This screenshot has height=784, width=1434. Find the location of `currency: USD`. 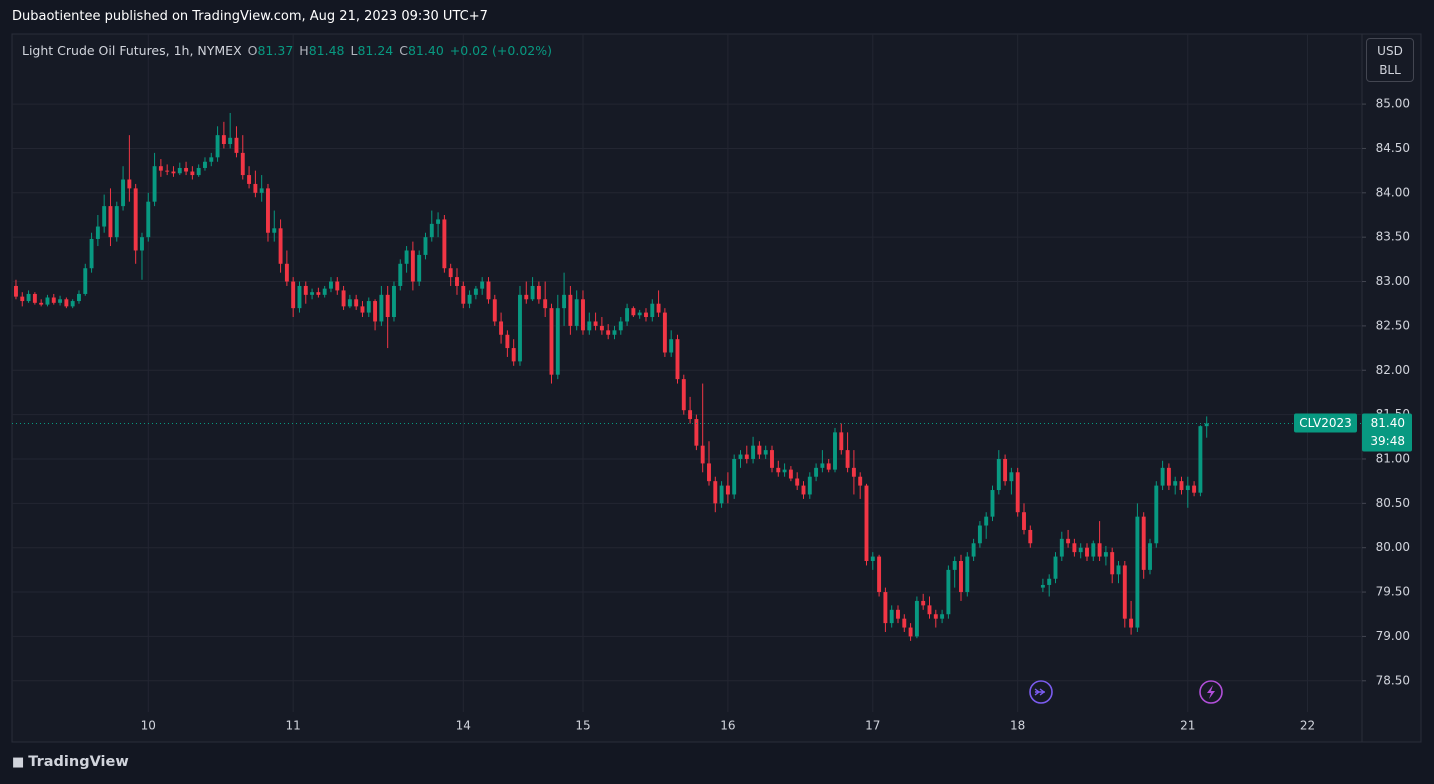

currency: USD is located at coordinates (1390, 51).